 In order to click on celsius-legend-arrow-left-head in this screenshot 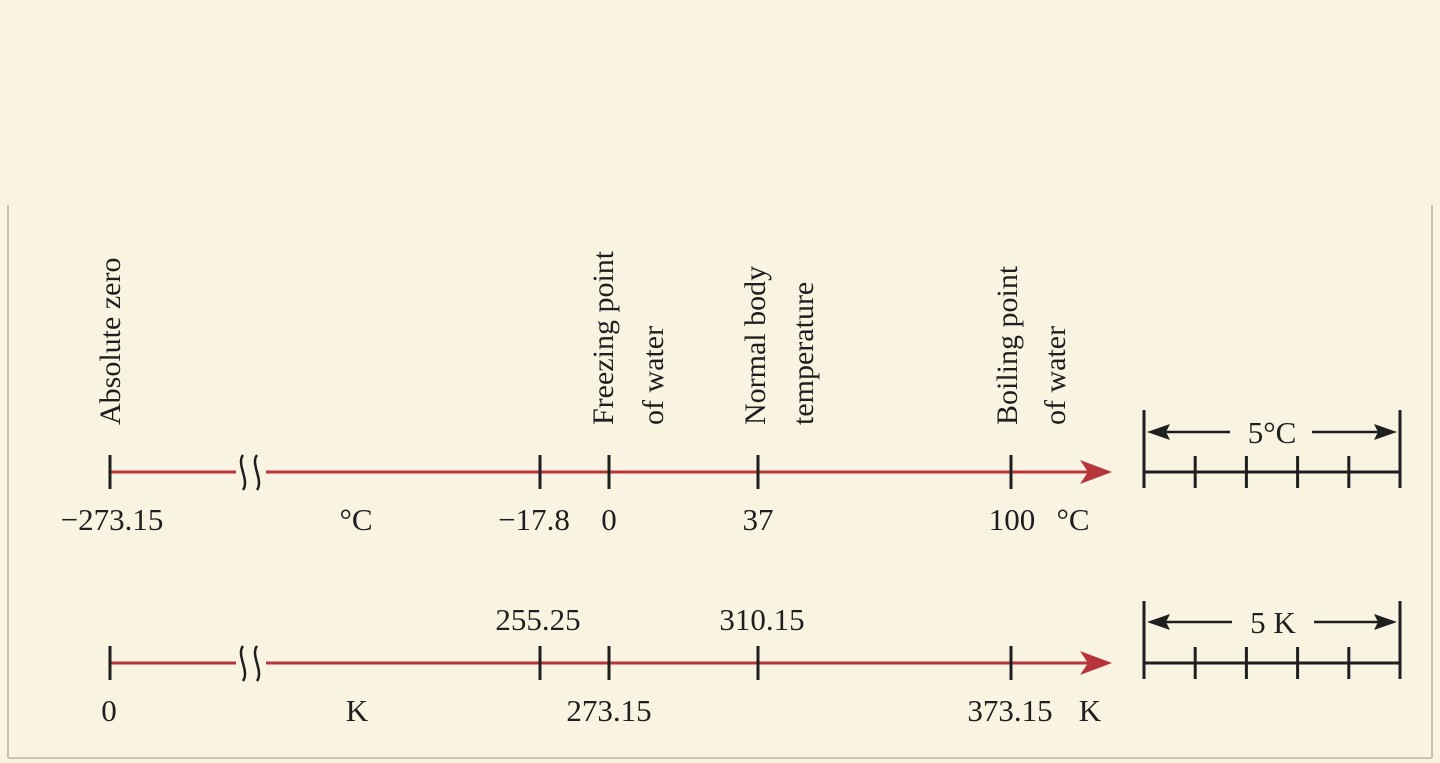, I will do `click(1158, 432)`.